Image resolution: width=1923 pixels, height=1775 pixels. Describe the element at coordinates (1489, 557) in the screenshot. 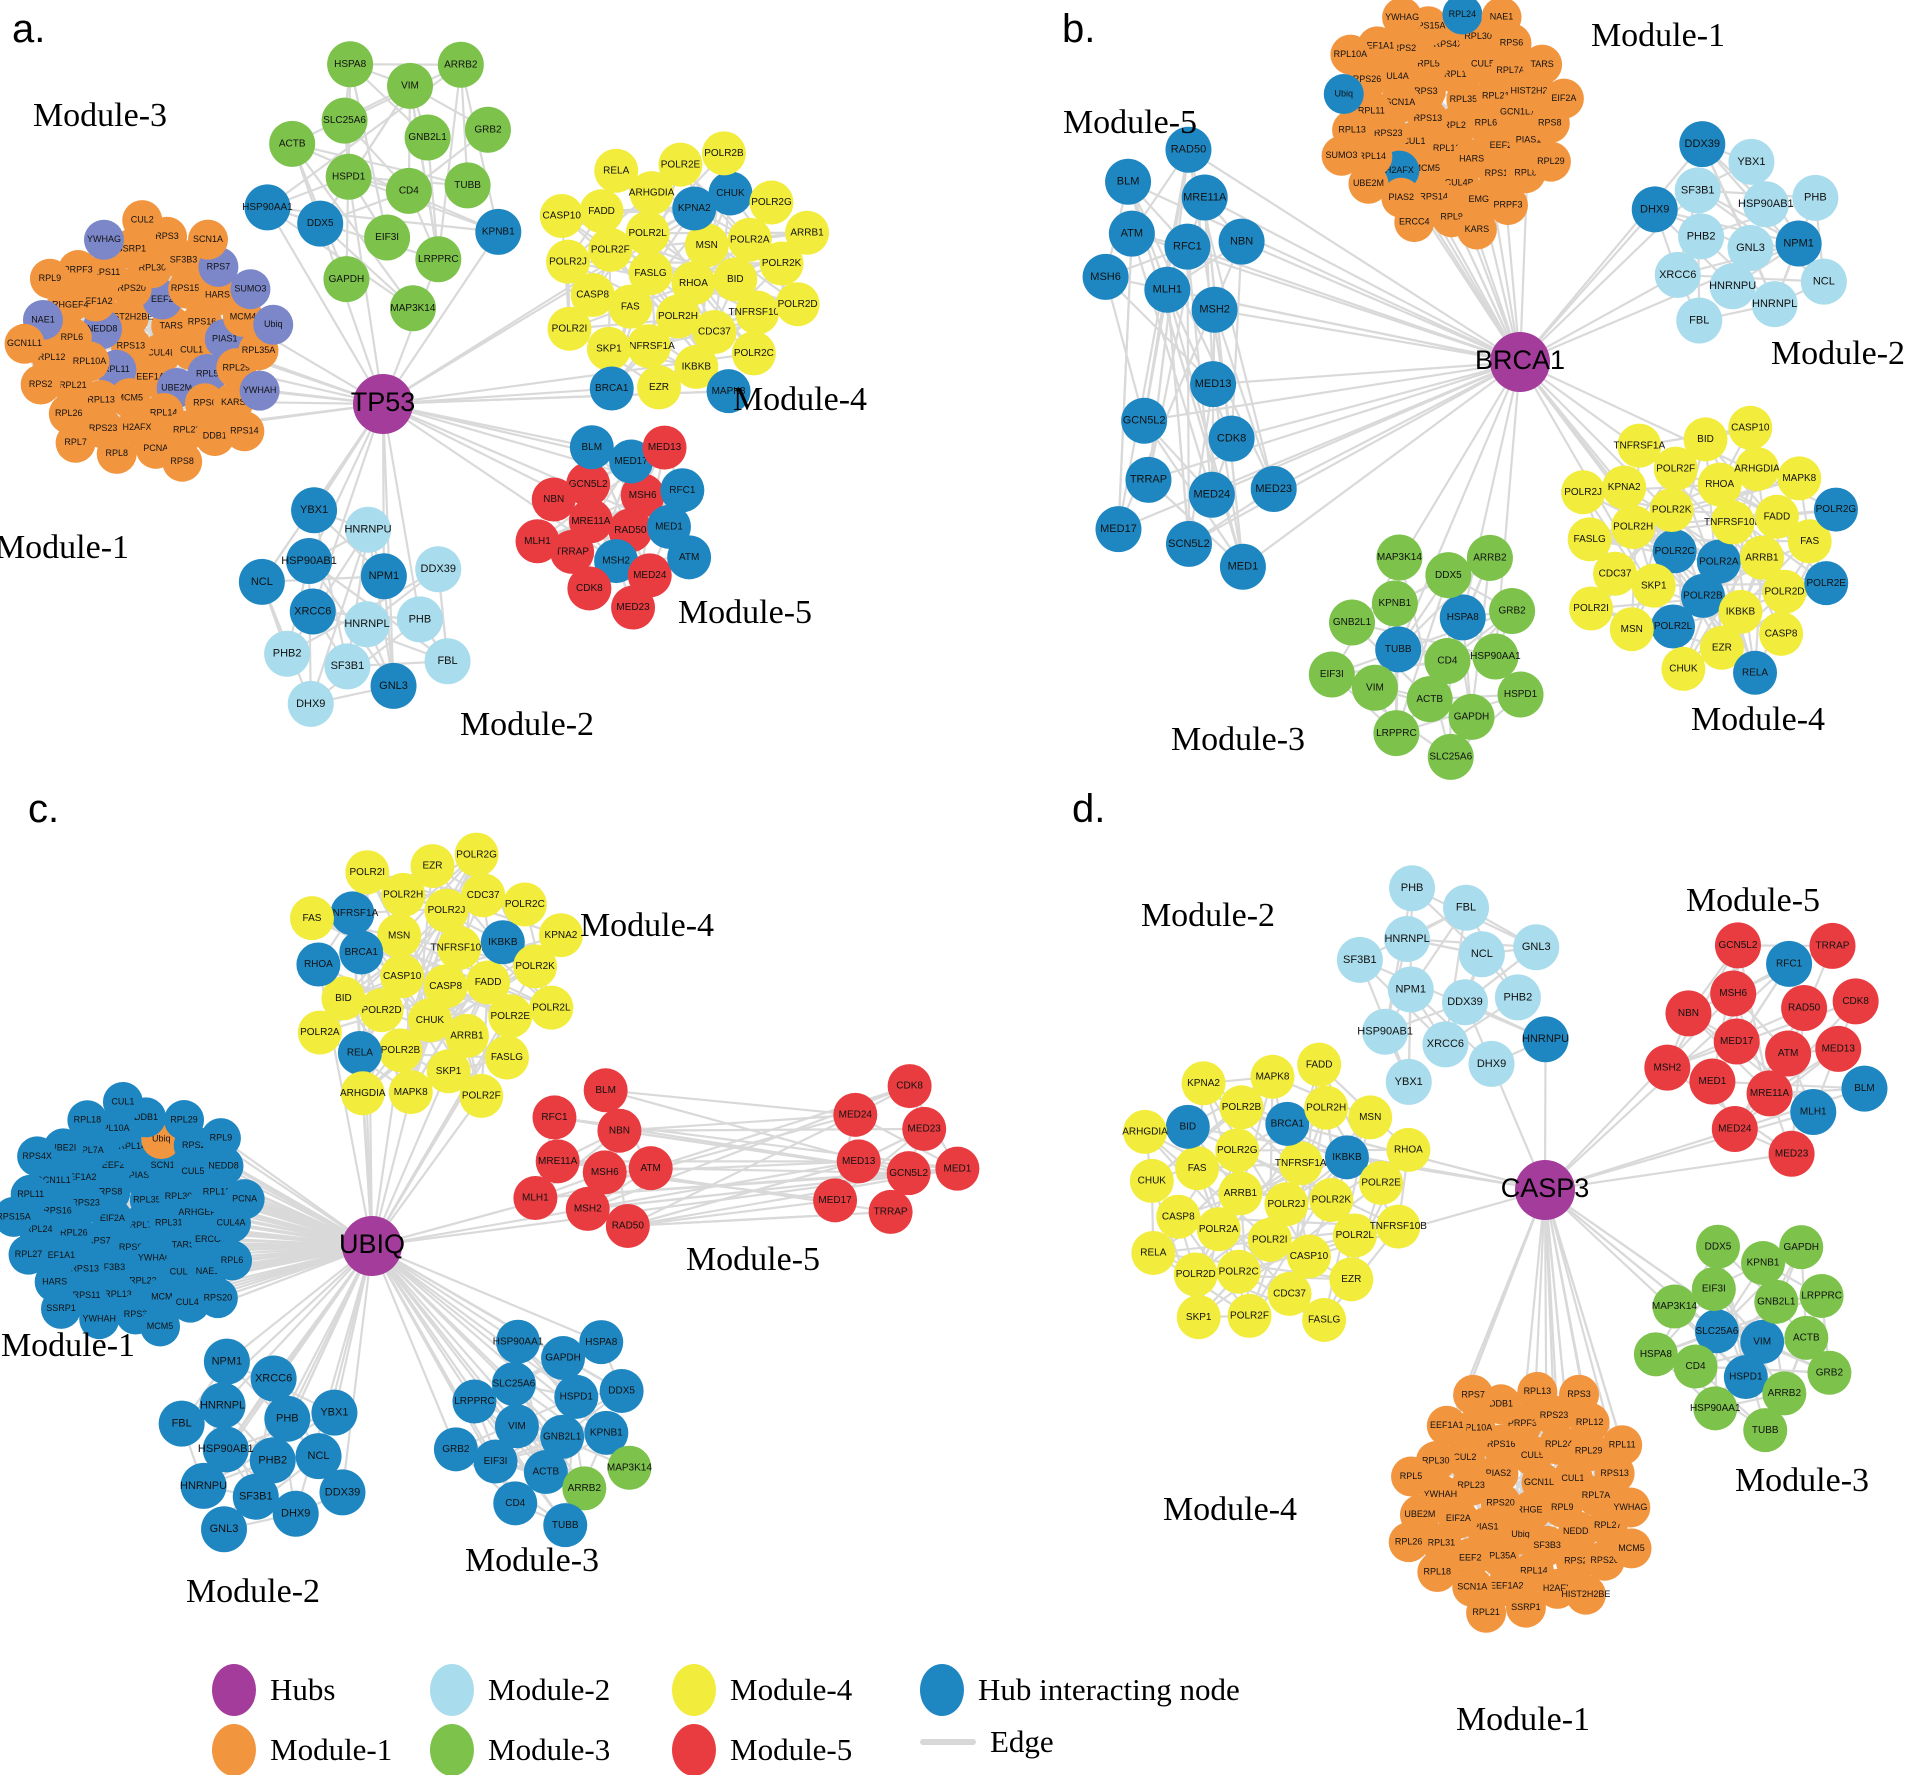

I see `node-ARRB2: ARRB2` at that location.